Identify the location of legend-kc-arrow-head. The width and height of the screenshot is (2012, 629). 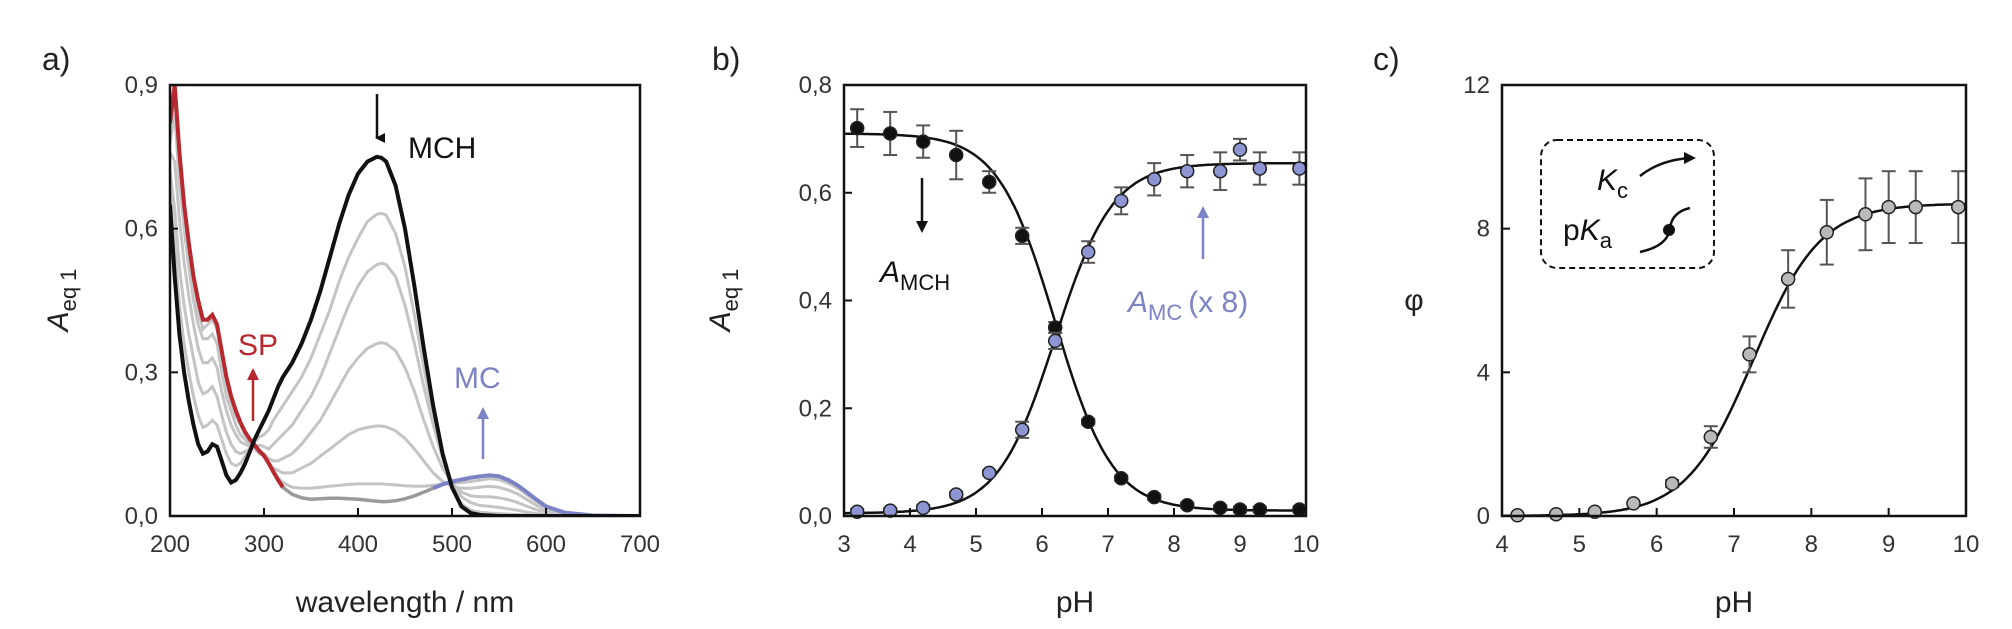
(1690, 158).